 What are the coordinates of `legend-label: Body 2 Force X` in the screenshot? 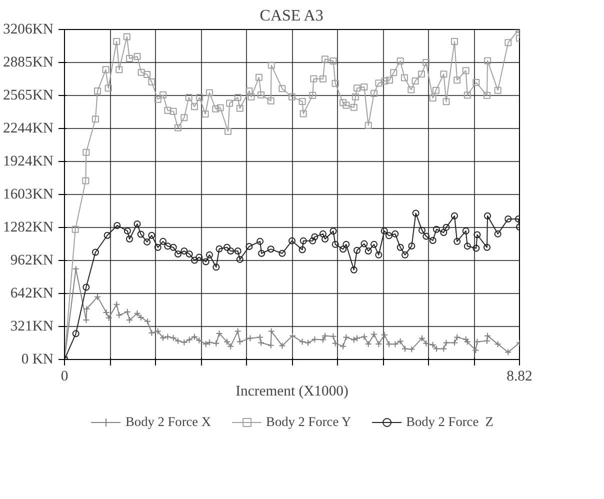 It's located at (169, 422).